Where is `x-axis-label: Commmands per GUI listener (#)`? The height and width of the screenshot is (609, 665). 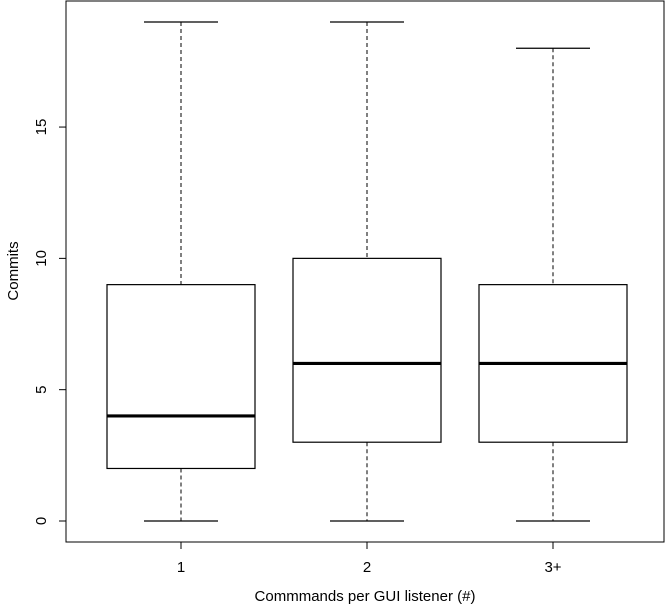
x-axis-label: Commmands per GUI listener (#) is located at coordinates (365, 596).